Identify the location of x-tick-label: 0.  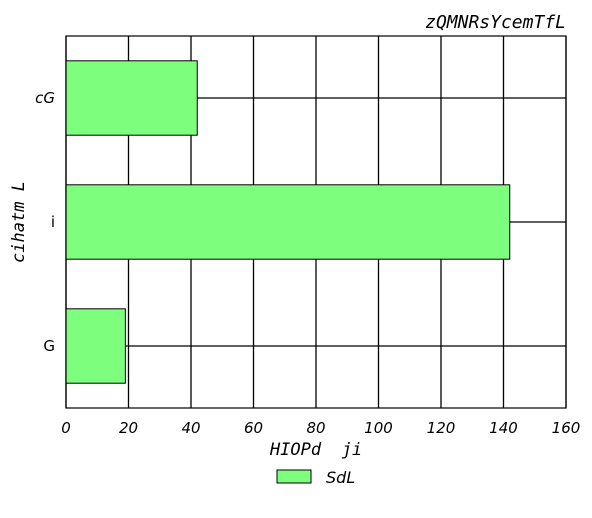
(66, 428).